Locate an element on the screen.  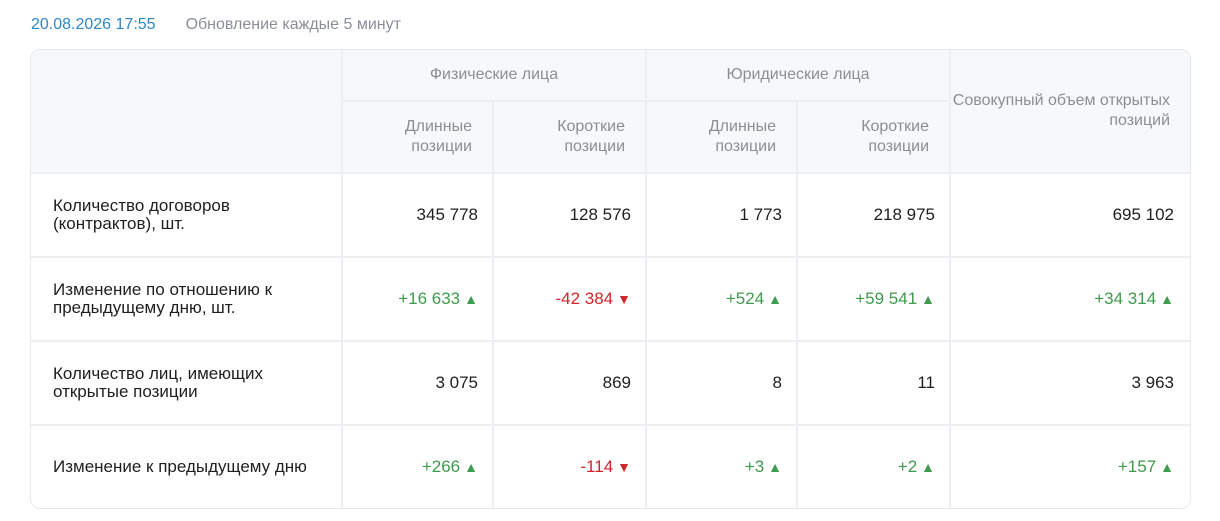
cell-value: 128 576 is located at coordinates (569, 215).